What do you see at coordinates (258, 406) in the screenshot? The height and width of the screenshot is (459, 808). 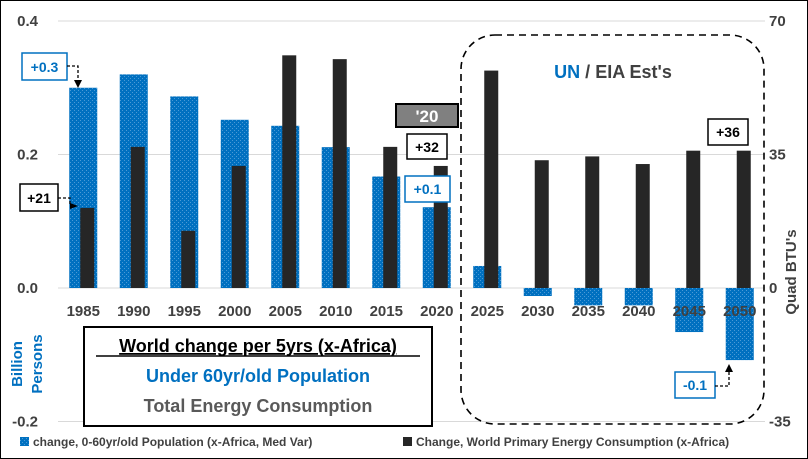 I see `title-line-3: Total Energy Consumption` at bounding box center [258, 406].